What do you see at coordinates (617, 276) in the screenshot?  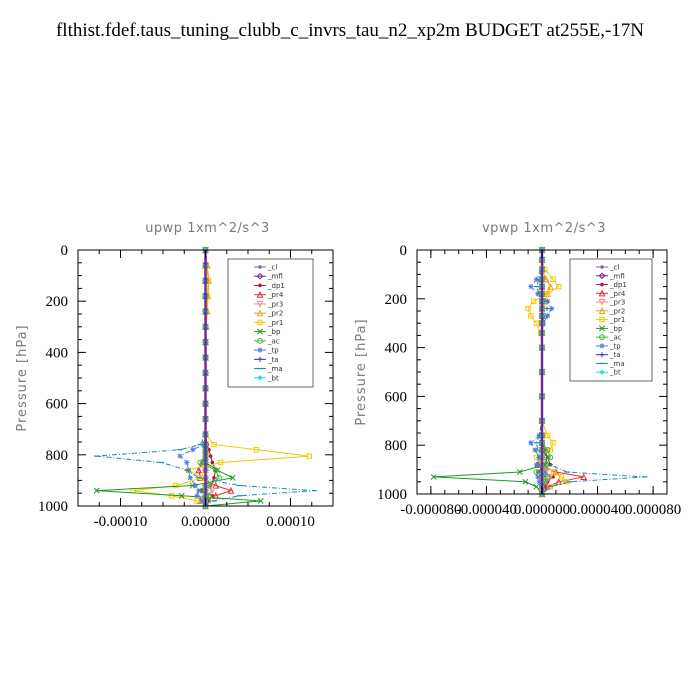 I see `legend-label: _mfl` at bounding box center [617, 276].